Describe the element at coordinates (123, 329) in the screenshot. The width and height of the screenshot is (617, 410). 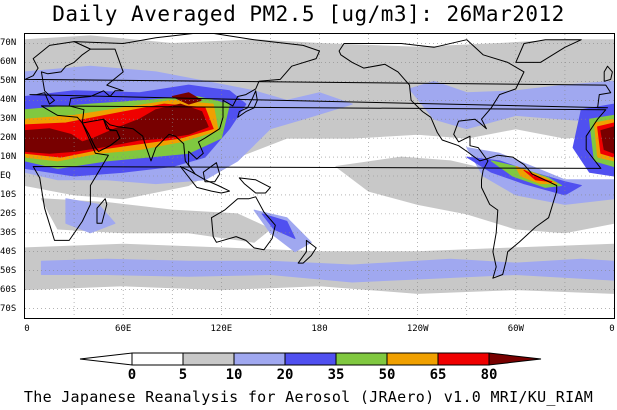
I see `longitude-label: 60E` at that location.